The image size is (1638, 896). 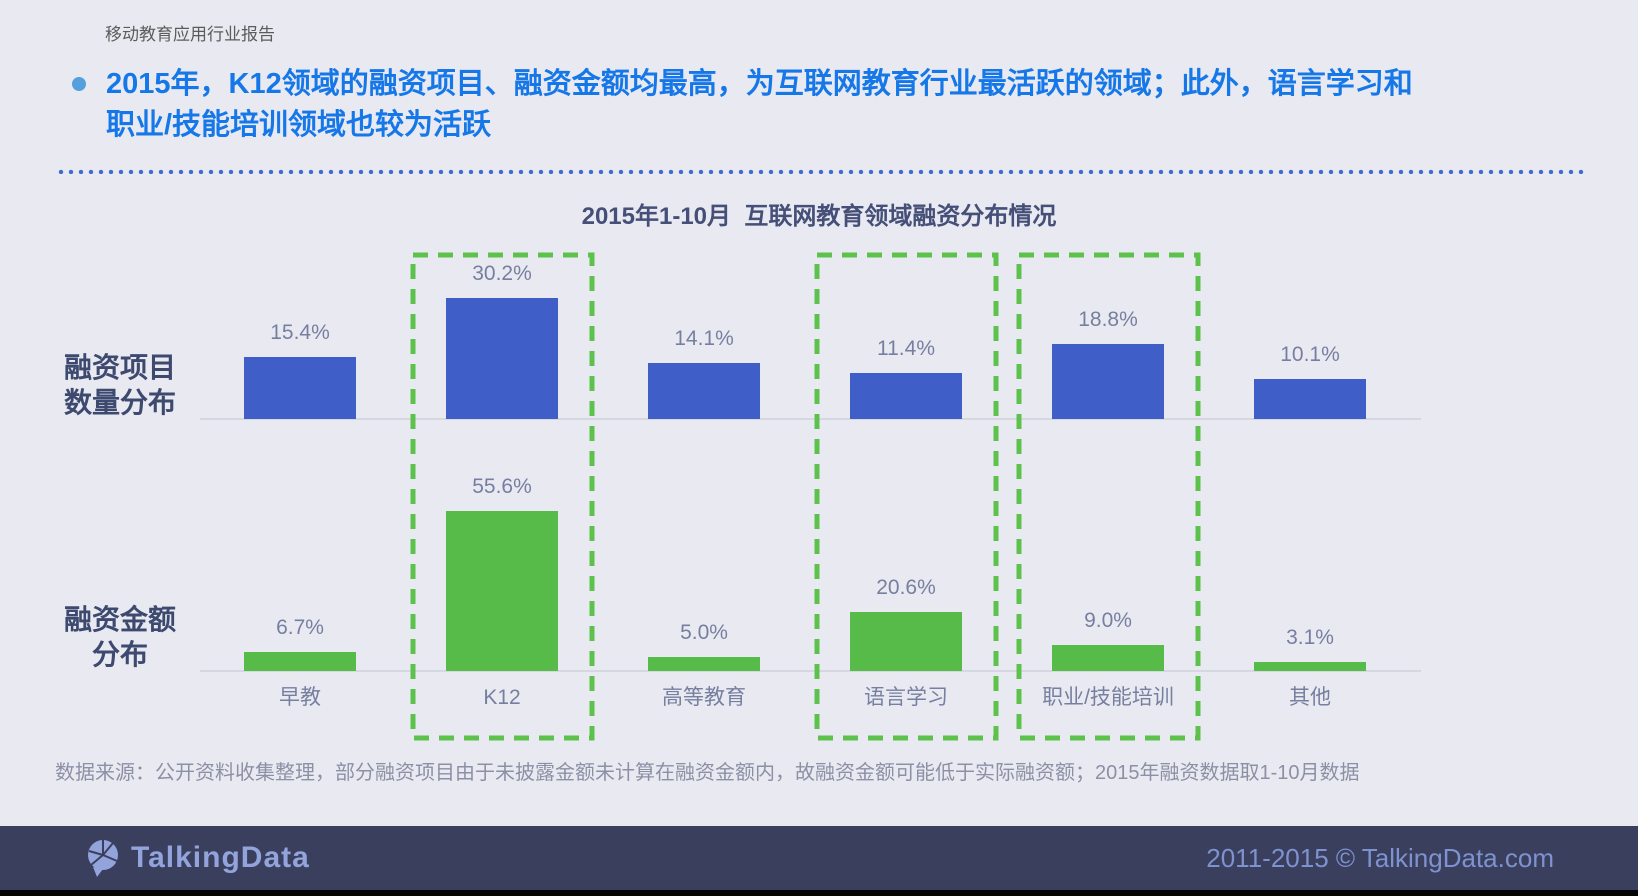 I want to click on dotted-separator, so click(x=820, y=171).